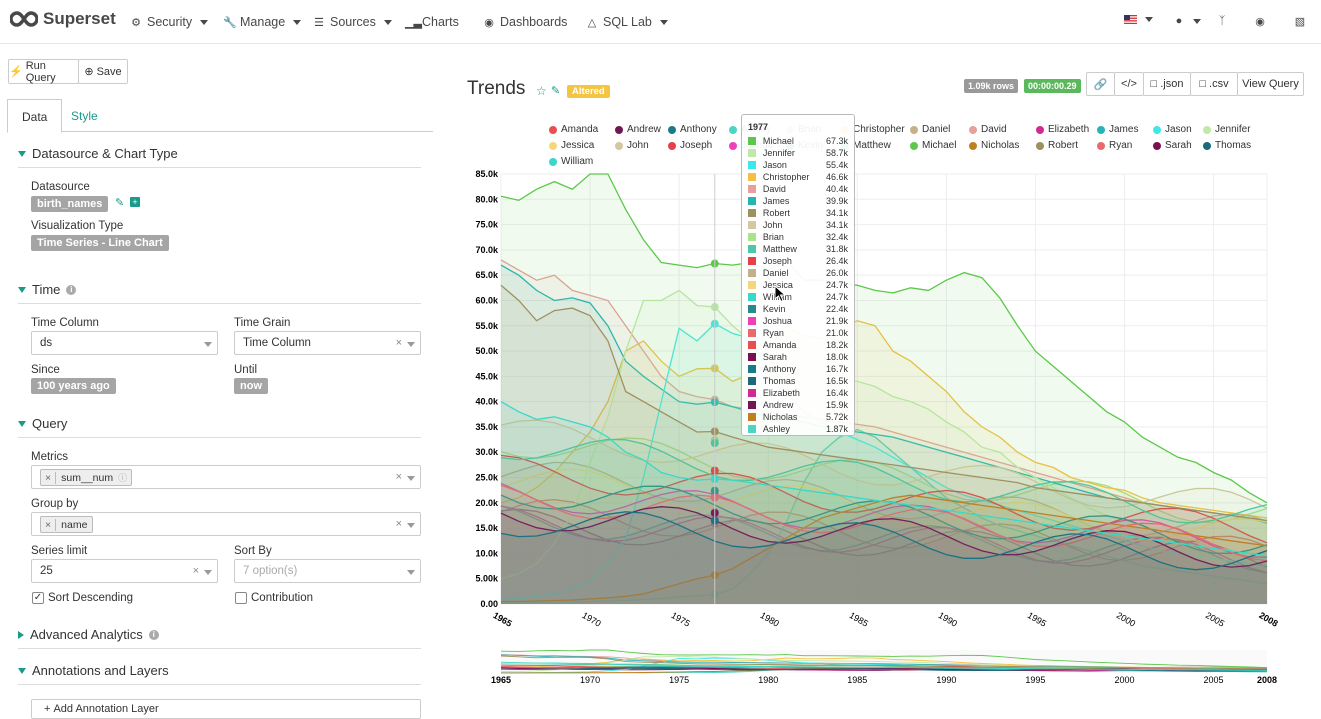 This screenshot has height=719, width=1321. Describe the element at coordinates (38, 598) in the screenshot. I see `sort-descending-checkbox: ✓` at that location.